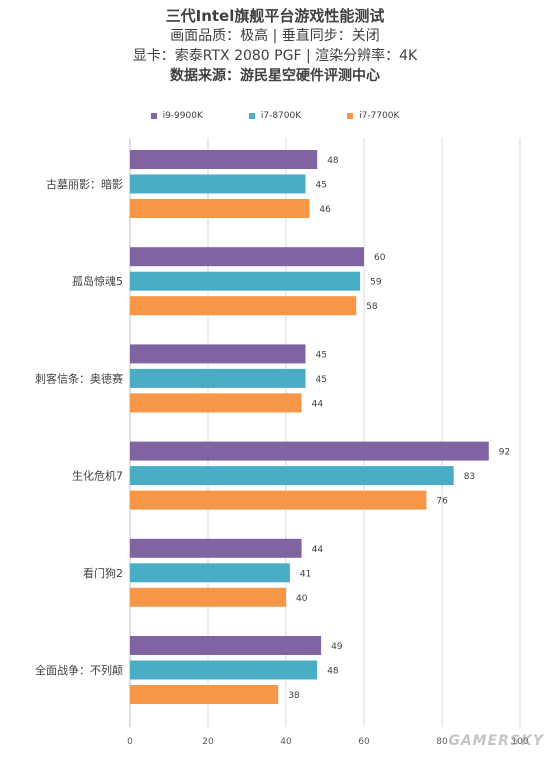 The width and height of the screenshot is (550, 757). Describe the element at coordinates (372, 307) in the screenshot. I see `data-label: 58` at that location.